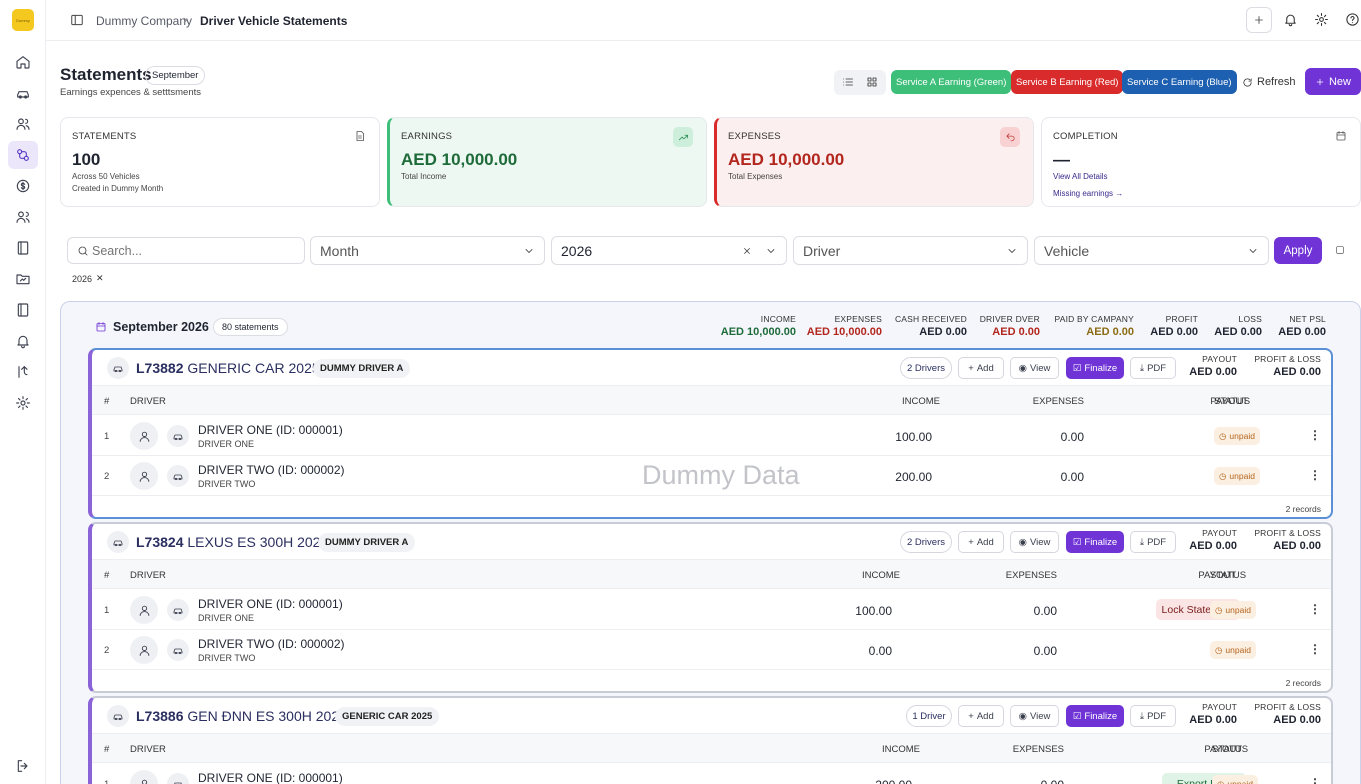 This screenshot has height=784, width=1361. What do you see at coordinates (910, 250) in the screenshot?
I see `driver-select: Driver` at bounding box center [910, 250].